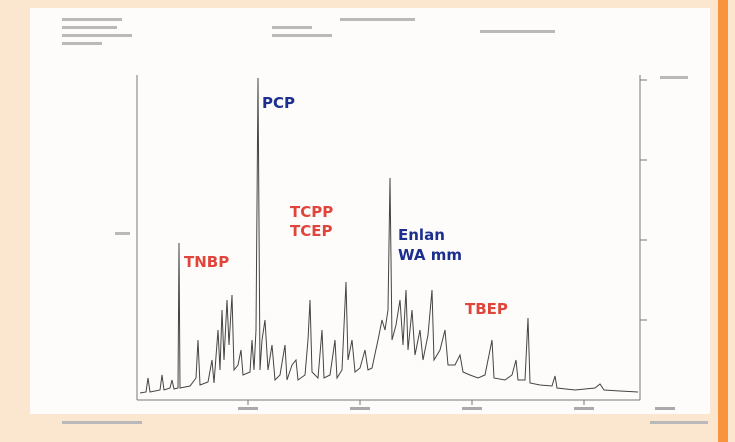  I want to click on annotation-tnbp: TNBP, so click(206, 262).